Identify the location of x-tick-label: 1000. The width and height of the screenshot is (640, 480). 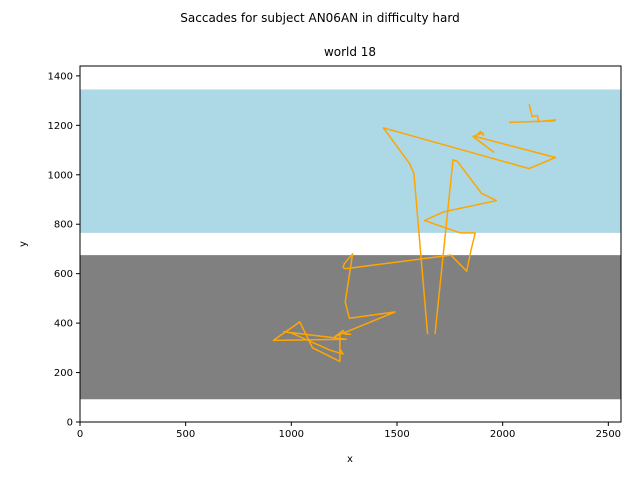
(291, 434).